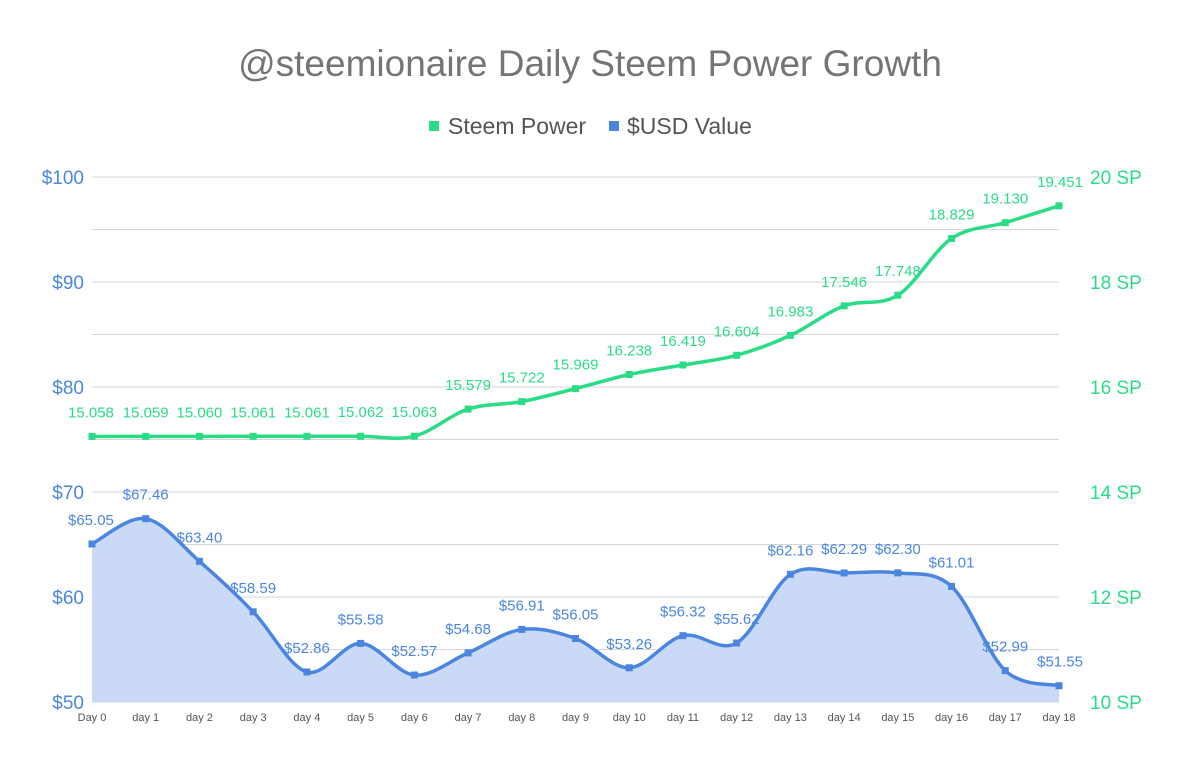  What do you see at coordinates (199, 412) in the screenshot?
I see `steem-power-data-label: 15.060` at bounding box center [199, 412].